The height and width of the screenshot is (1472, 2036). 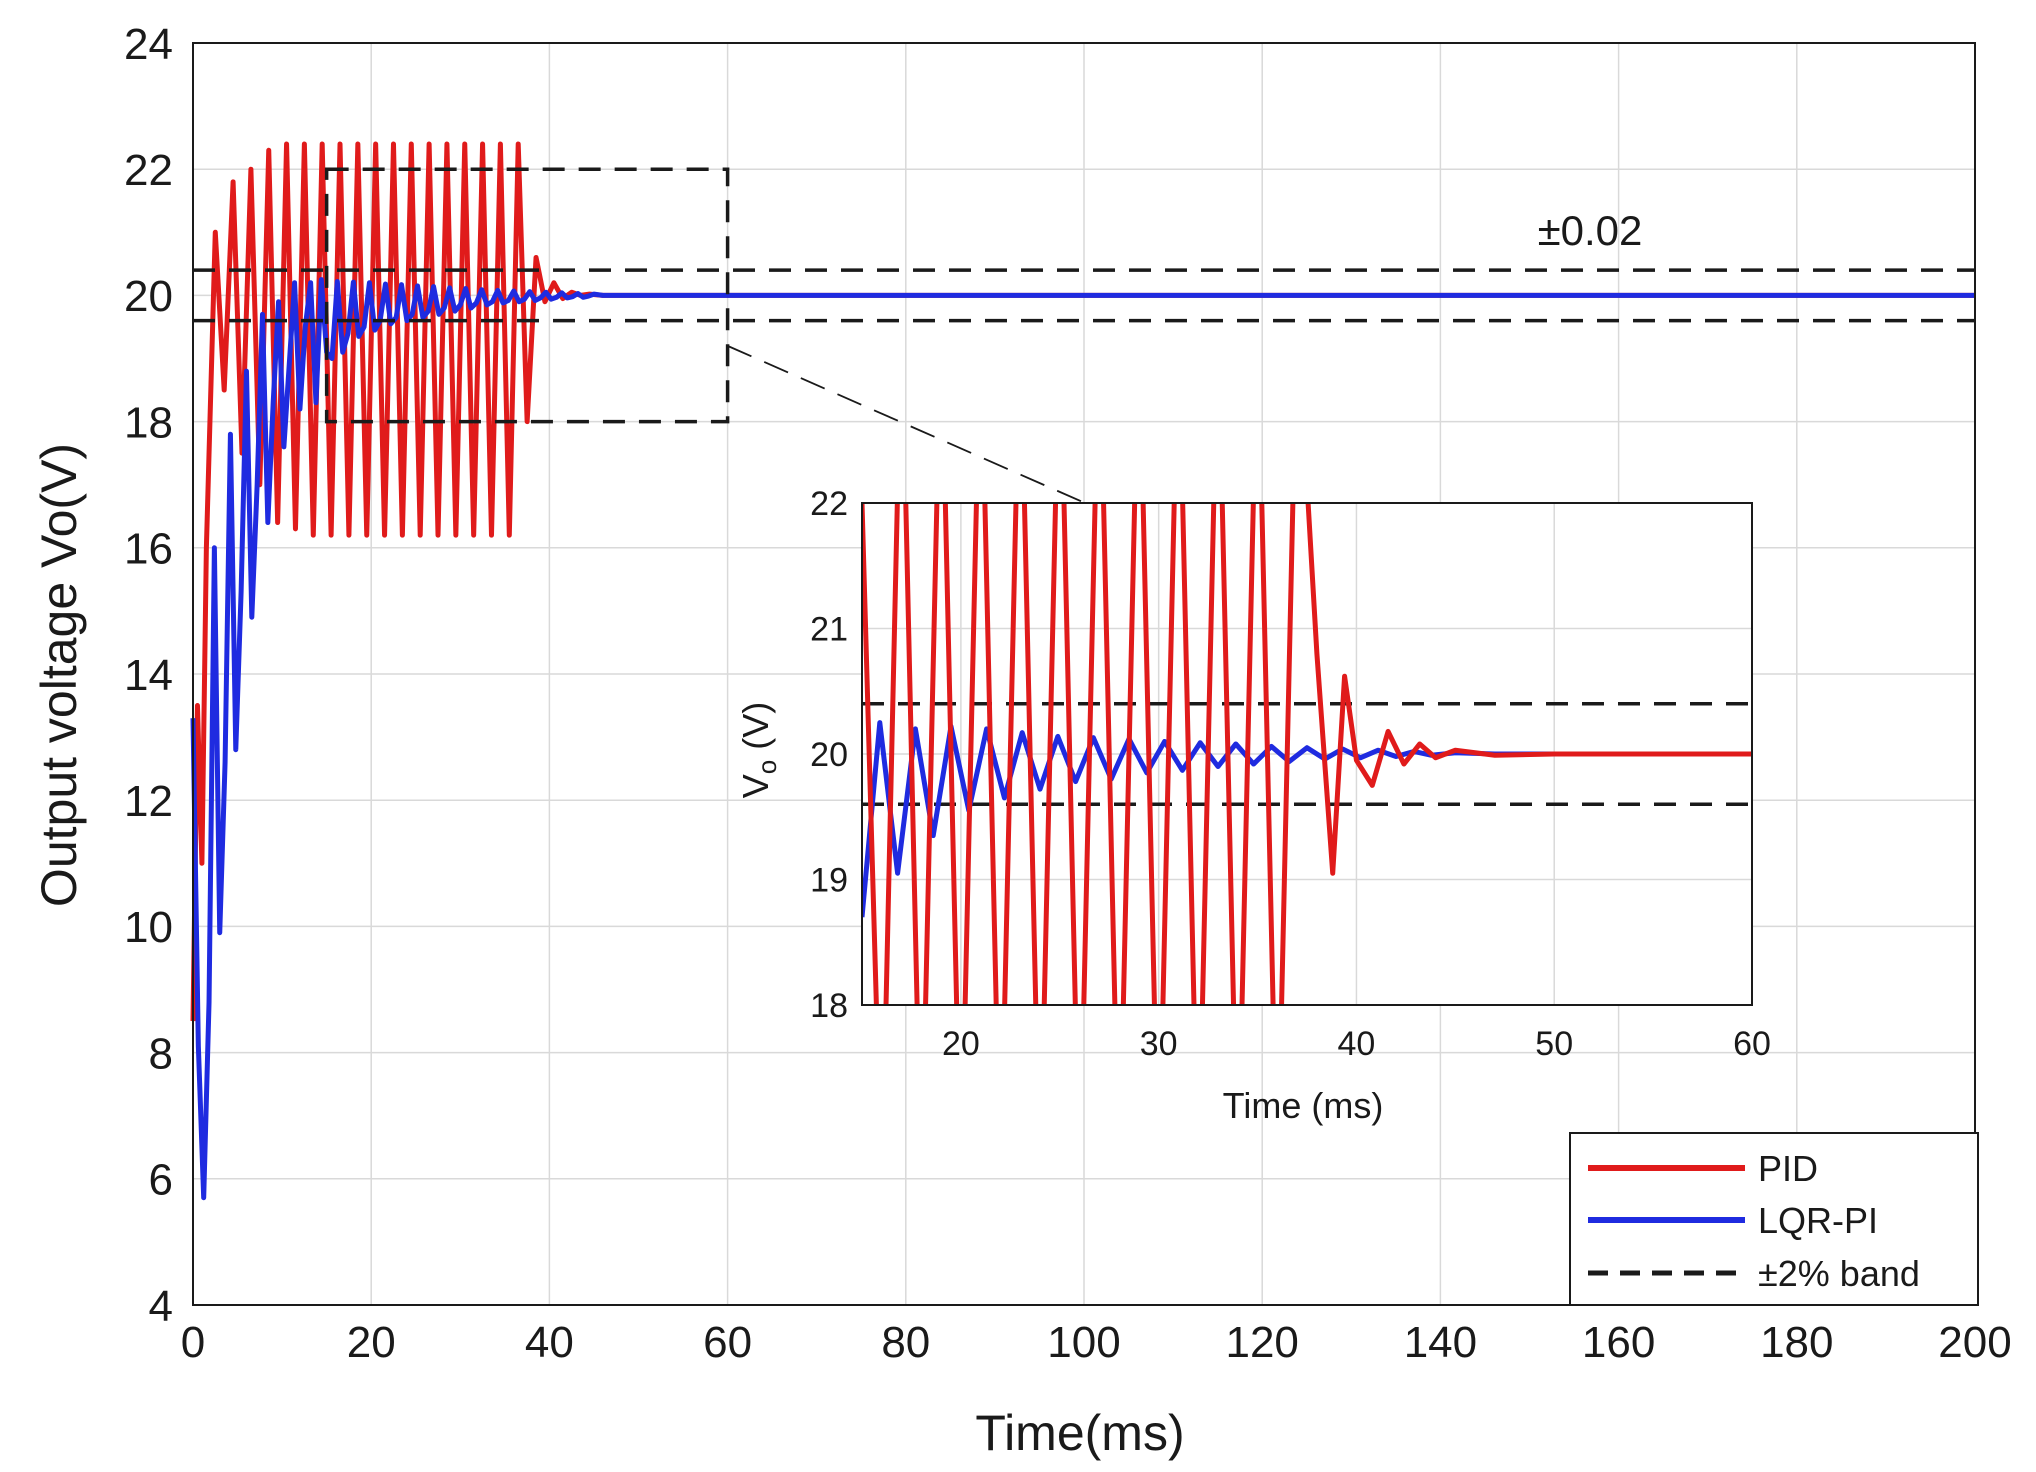 What do you see at coordinates (1554, 1044) in the screenshot?
I see `x-tick-label: 50` at bounding box center [1554, 1044].